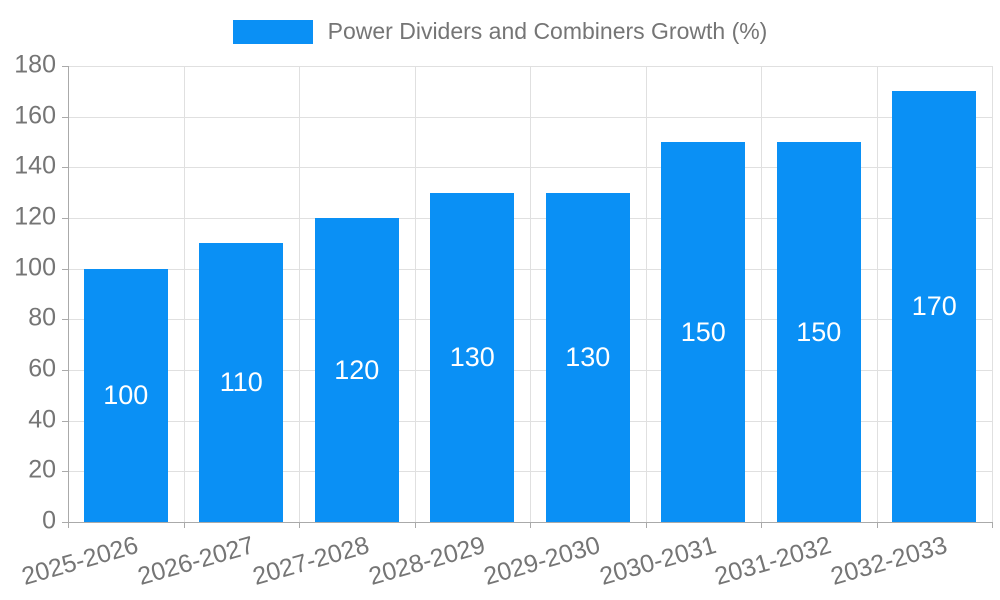 The height and width of the screenshot is (600, 1000). What do you see at coordinates (80, 561) in the screenshot?
I see `x-tick-label: 2025-2026` at bounding box center [80, 561].